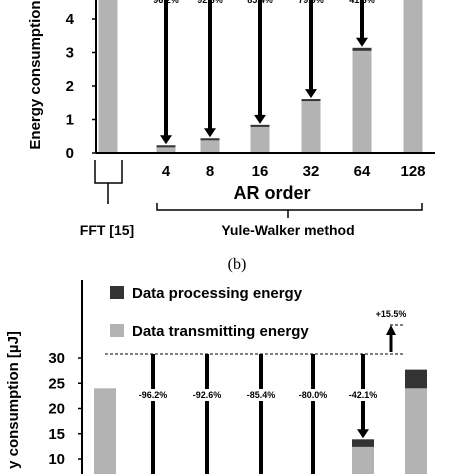  I want to click on legend-label-transmitting: Data transmitting energy, so click(220, 331).